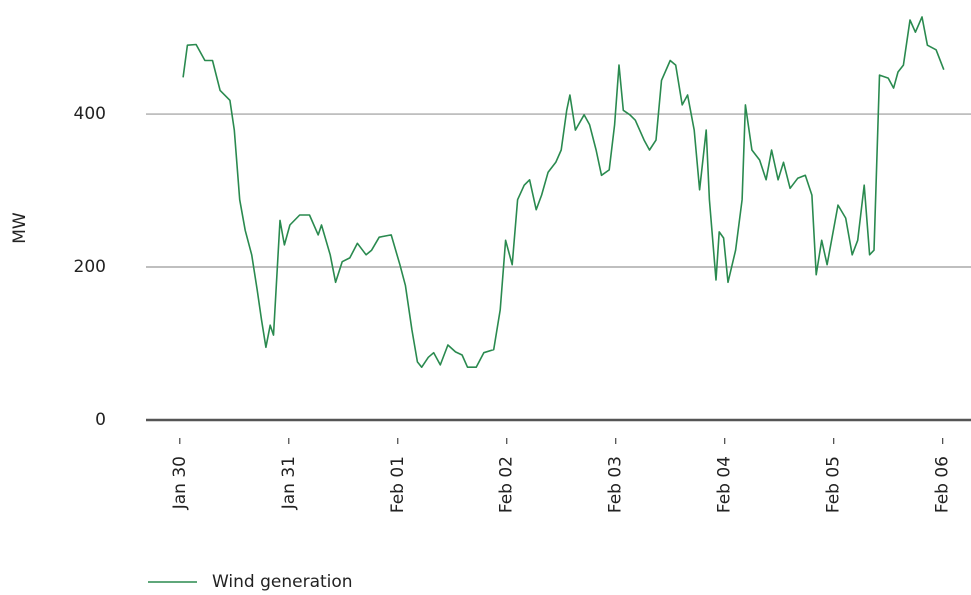  What do you see at coordinates (90, 114) in the screenshot?
I see `y-tick-label: 400` at bounding box center [90, 114].